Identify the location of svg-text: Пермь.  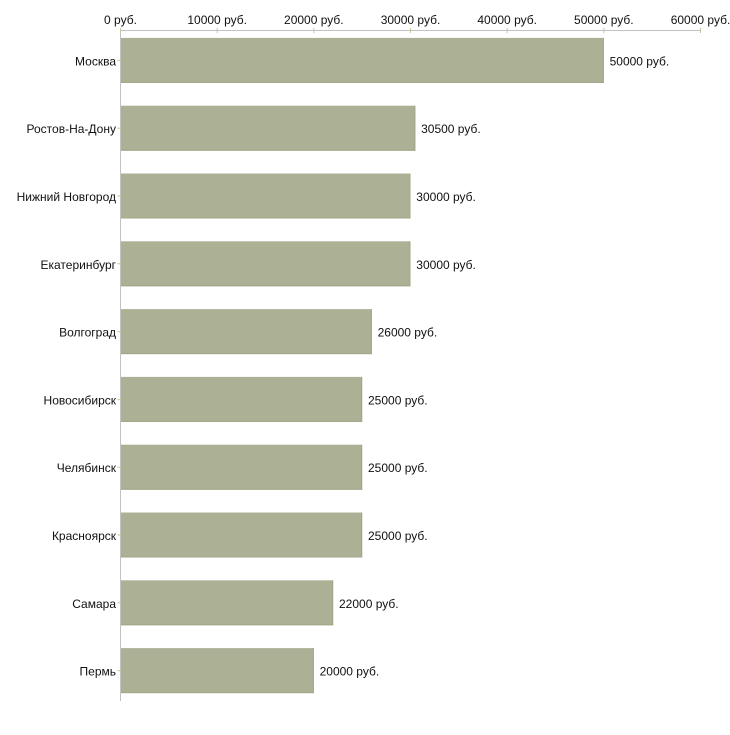
(98, 672).